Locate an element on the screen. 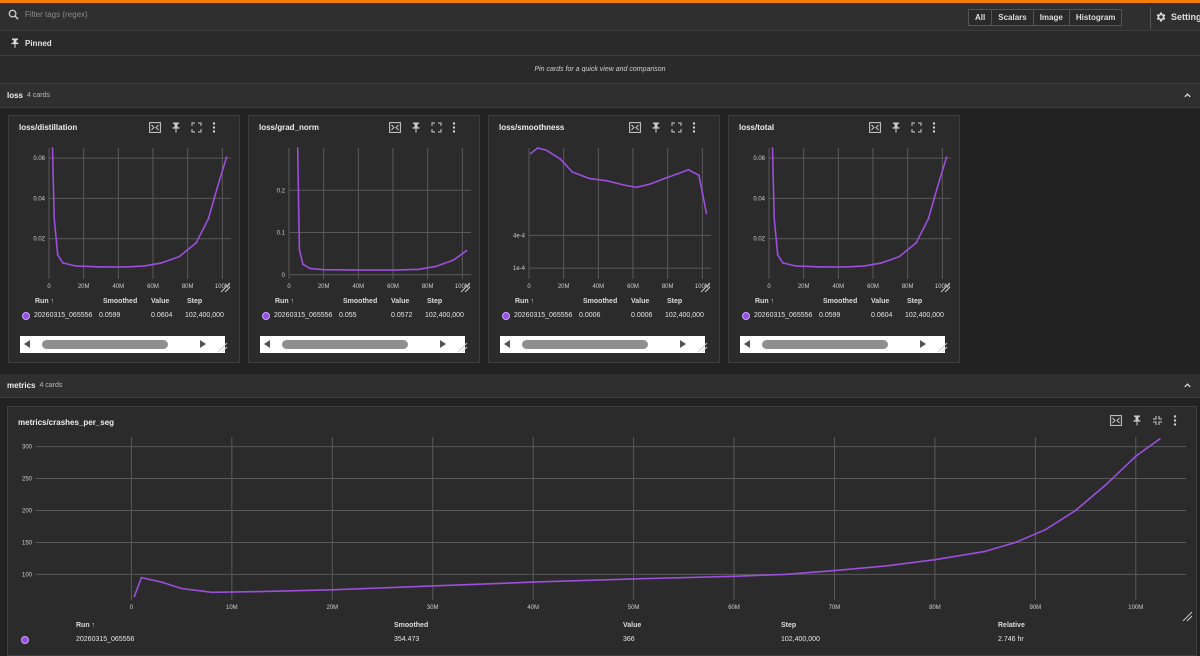 Image resolution: width=1200 pixels, height=656 pixels. x-tick-label: 100M is located at coordinates (1135, 608).